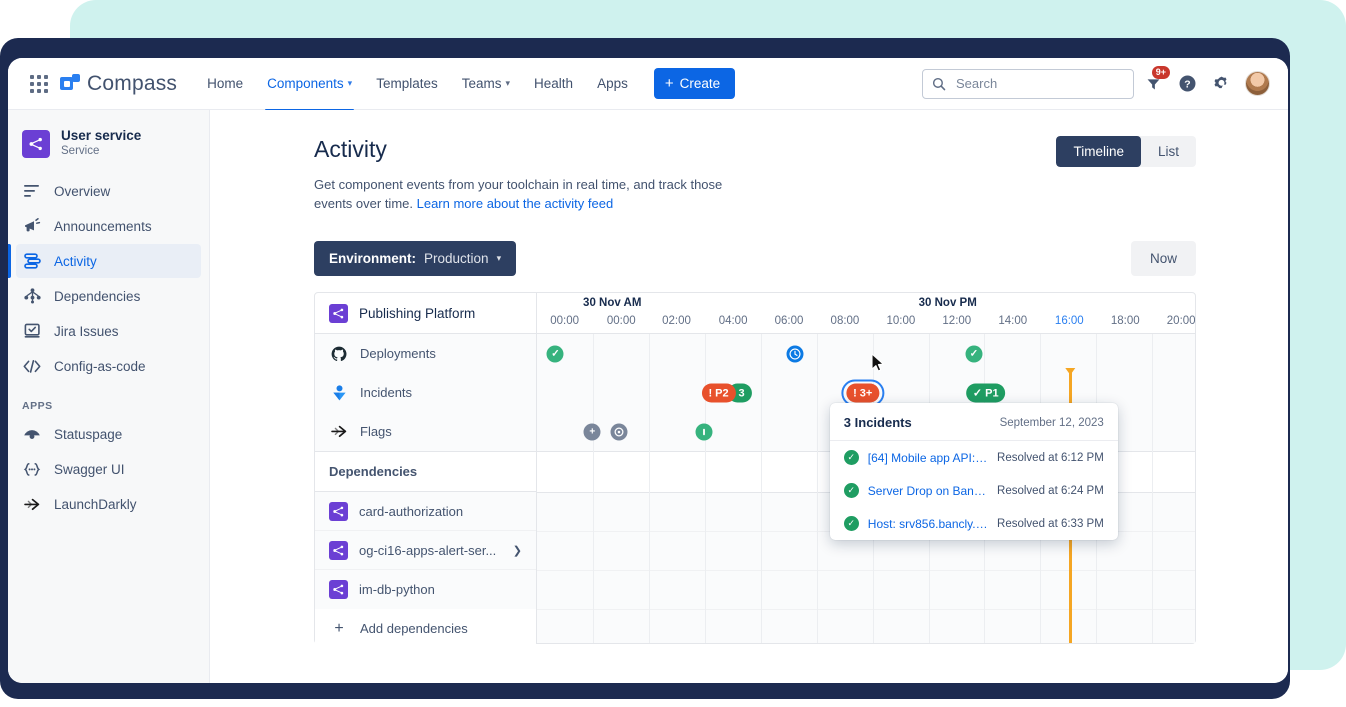  I want to click on compass-logo: Compass, so click(118, 84).